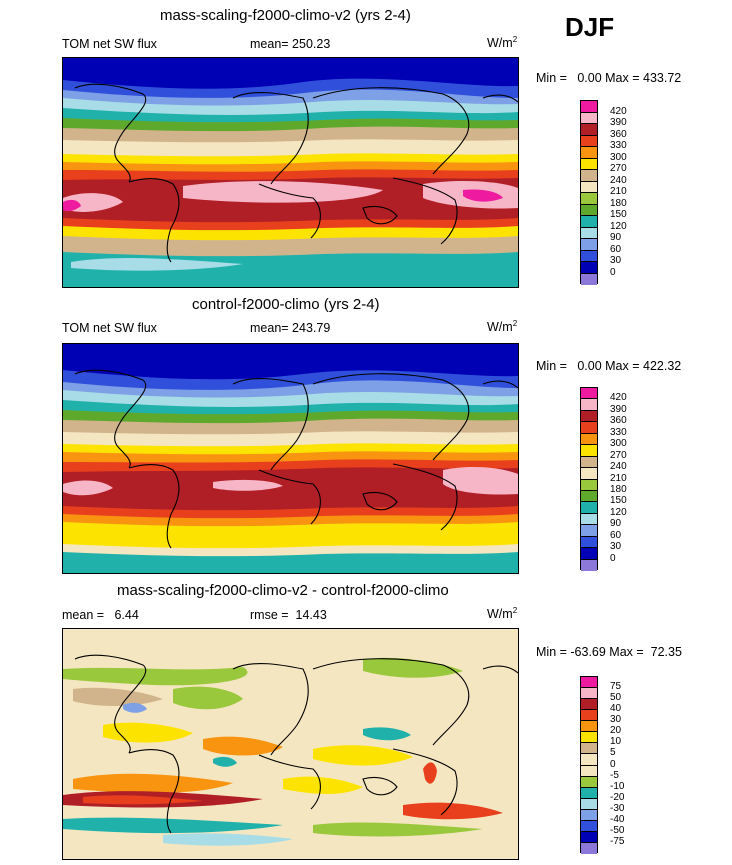 Image resolution: width=732 pixels, height=865 pixels. What do you see at coordinates (617, 819) in the screenshot?
I see `colorbar-tick-label: -40` at bounding box center [617, 819].